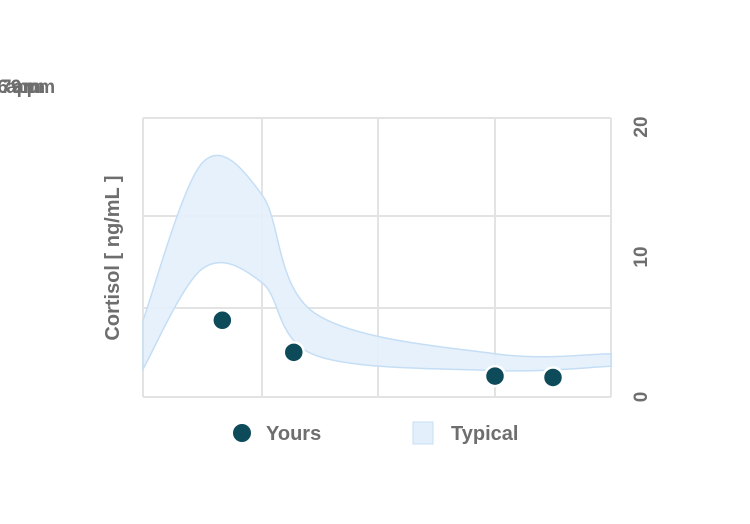  I want to click on x-tick-label: 7 pm, so click(23, 87).